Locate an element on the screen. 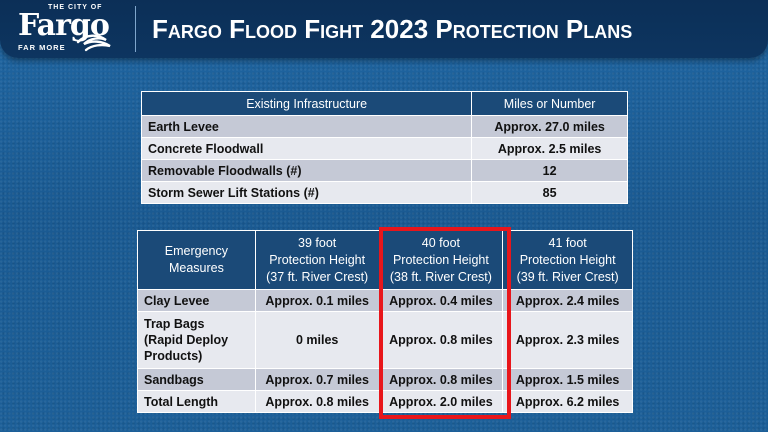 The height and width of the screenshot is (432, 768). row-label: Earth Levee is located at coordinates (306, 126).